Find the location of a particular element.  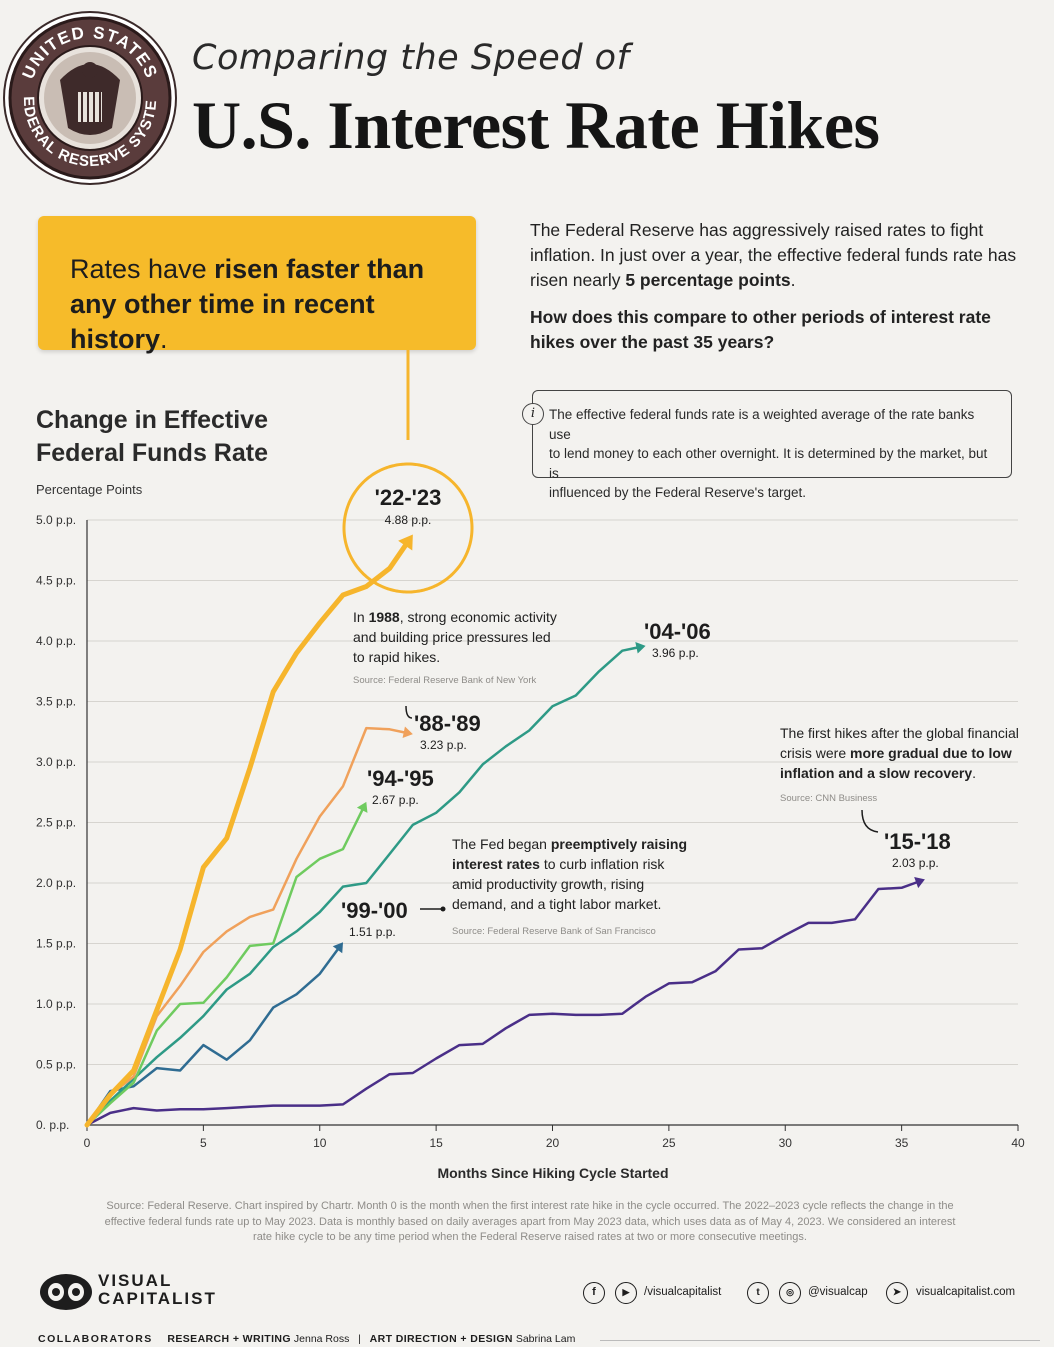

y-tick-label: 2.5 p.p. is located at coordinates (56, 823).